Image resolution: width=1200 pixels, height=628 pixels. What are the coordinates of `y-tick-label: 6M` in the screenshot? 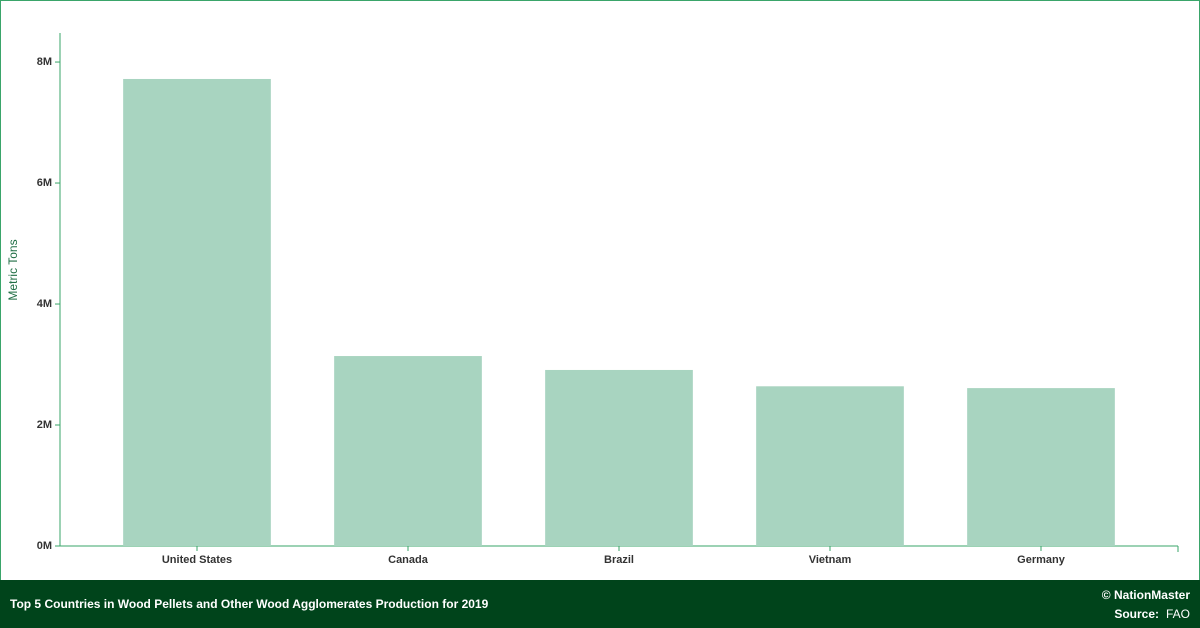 It's located at (44, 183).